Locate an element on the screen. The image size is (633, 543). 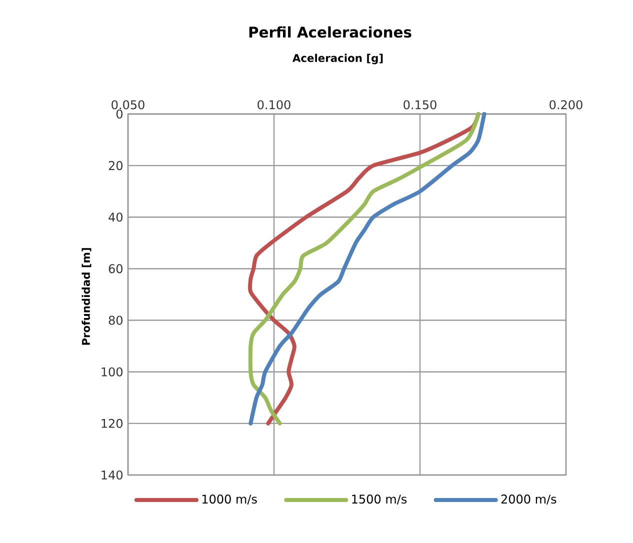
x-axis-title: Aceleracion [g] is located at coordinates (337, 59).